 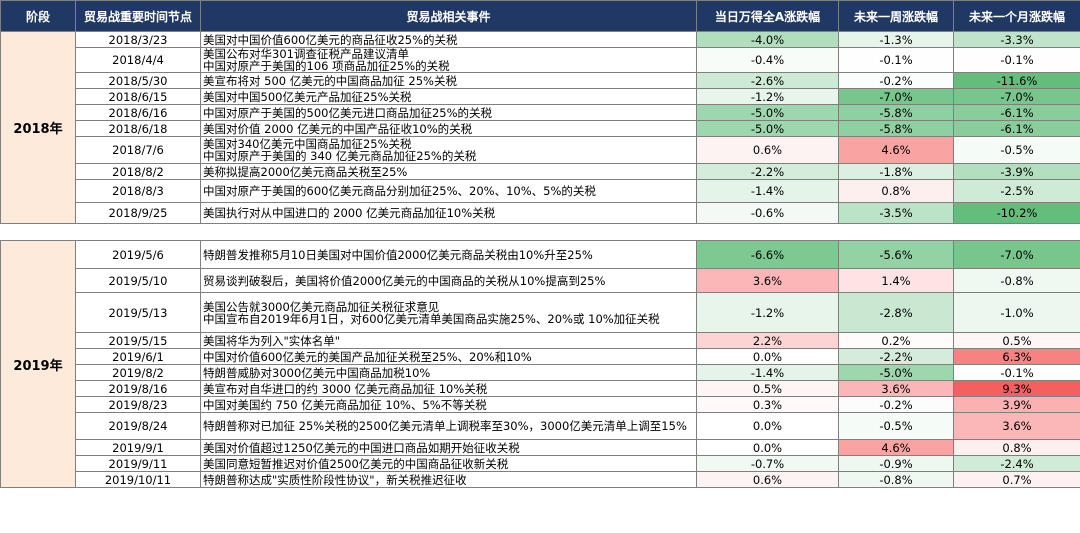 I want to click on date-cell: 2019/5/10, so click(x=138, y=280).